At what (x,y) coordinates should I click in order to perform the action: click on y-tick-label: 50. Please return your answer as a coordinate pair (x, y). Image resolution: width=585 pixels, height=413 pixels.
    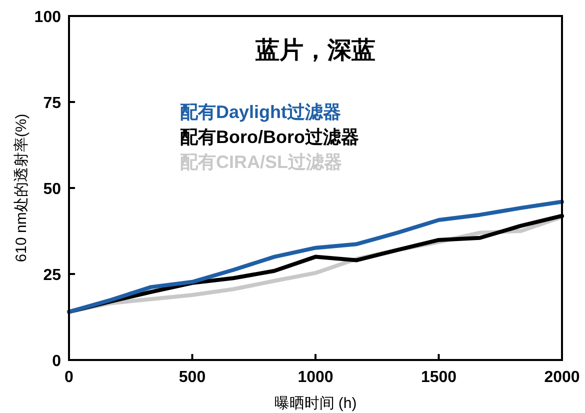
    Looking at the image, I should click on (52, 189).